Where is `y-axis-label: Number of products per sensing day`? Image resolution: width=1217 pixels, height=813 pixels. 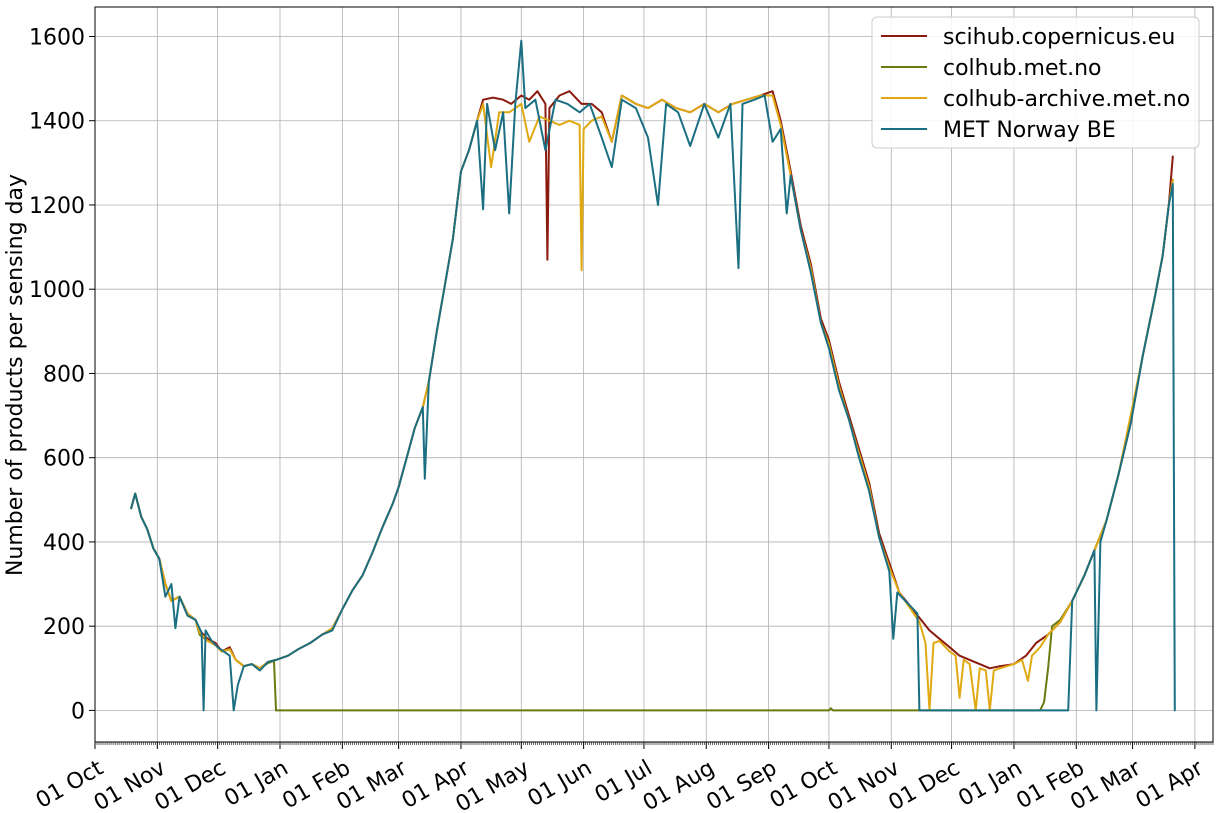 y-axis-label: Number of products per sensing day is located at coordinates (15, 375).